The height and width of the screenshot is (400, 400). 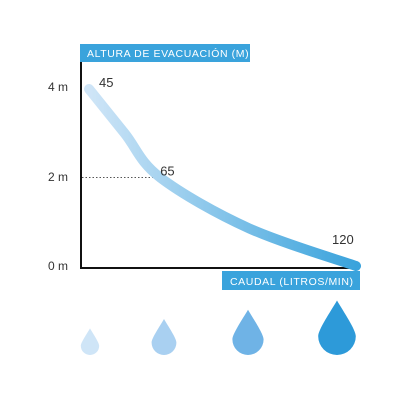 I want to click on y-axis-title: ALTURA DE EVACUACIÓN (M), so click(x=165, y=53).